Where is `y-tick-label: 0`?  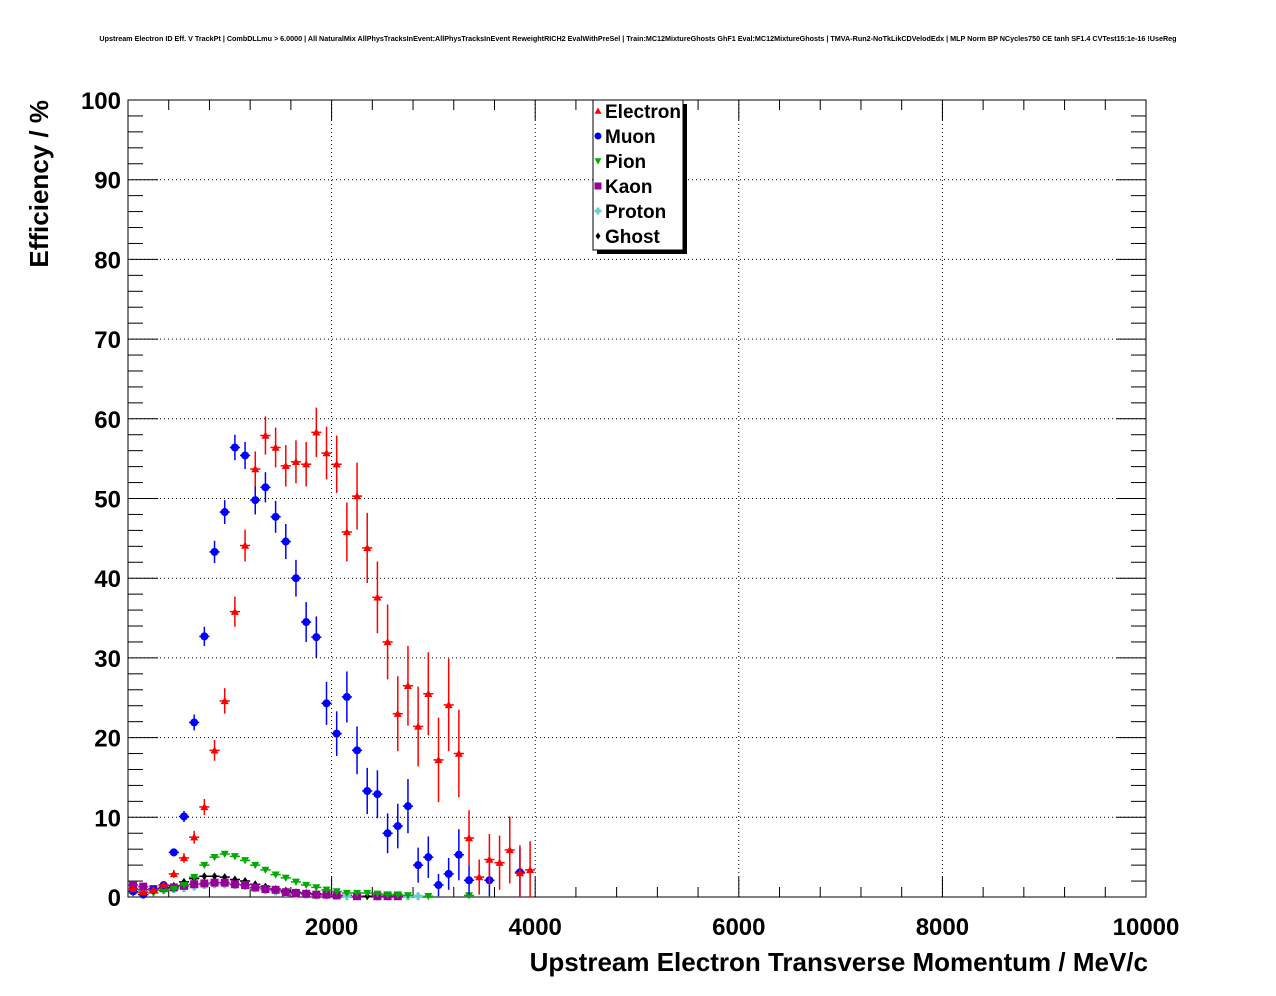
y-tick-label: 0 is located at coordinates (114, 898).